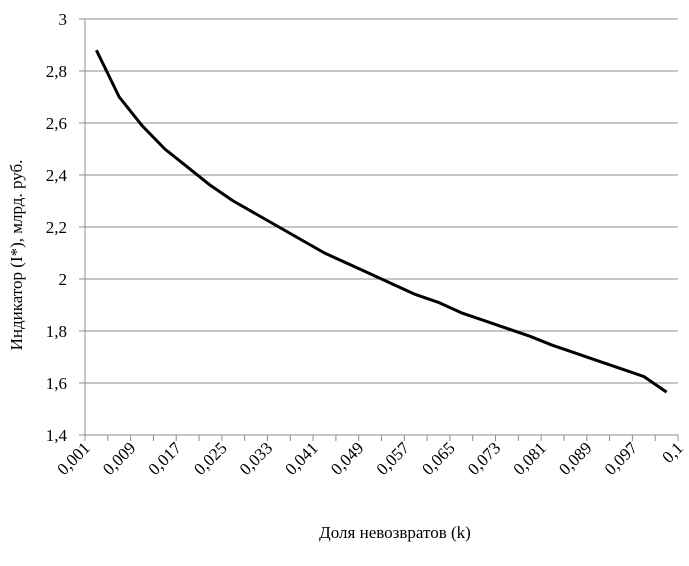 The image size is (689, 566). What do you see at coordinates (347, 458) in the screenshot?
I see `x-tick-label: 0,049` at bounding box center [347, 458].